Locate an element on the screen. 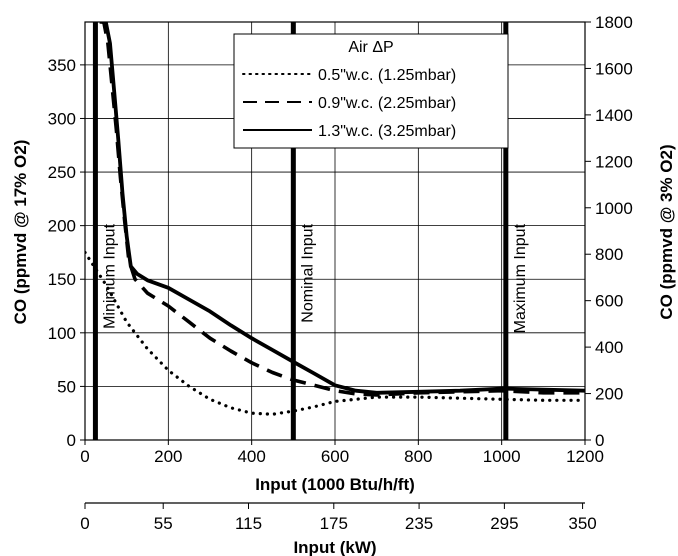 This screenshot has height=556, width=678. y-axis-title: CO (ppmvd @ 17% O2) is located at coordinates (20, 232).